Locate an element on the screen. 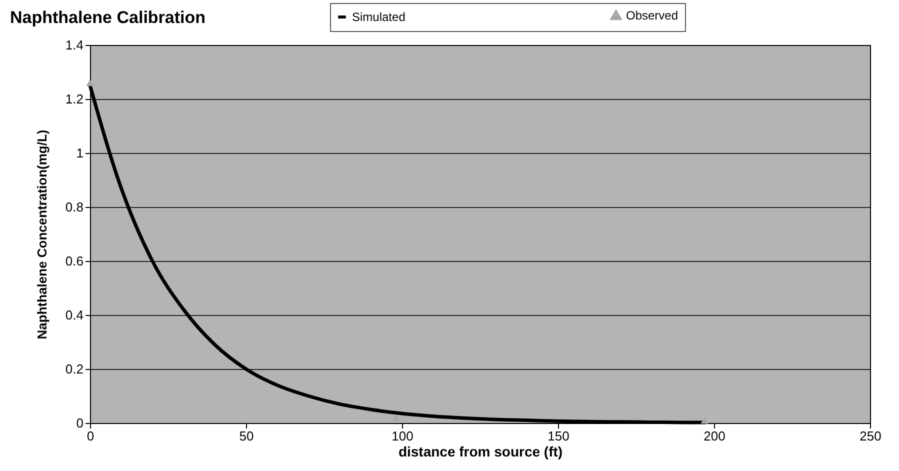  x-tick-label: 0 is located at coordinates (90, 436).